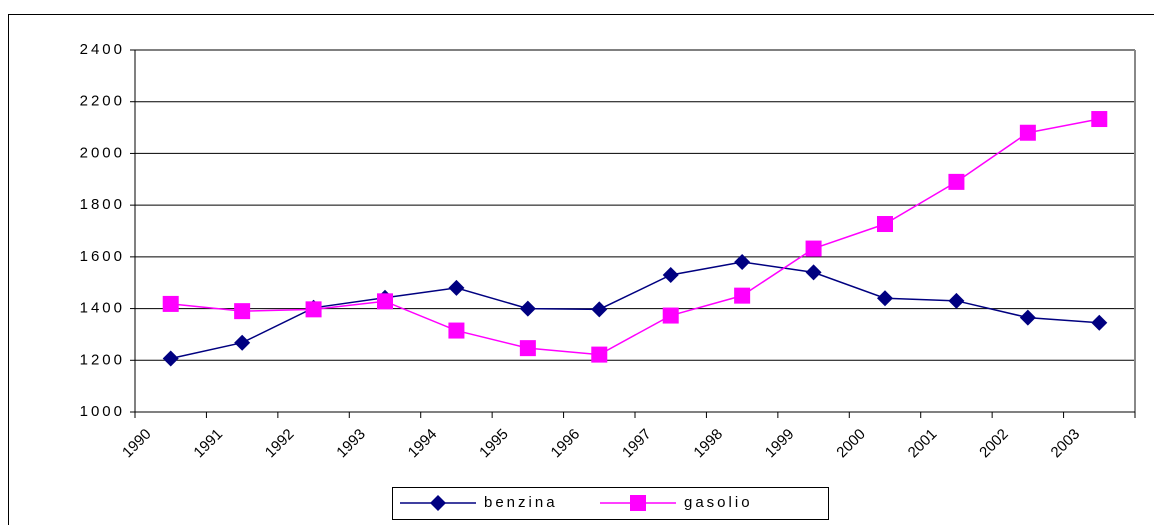 Image resolution: width=1154 pixels, height=525 pixels. I want to click on x-tick-label: 2001, so click(923, 444).